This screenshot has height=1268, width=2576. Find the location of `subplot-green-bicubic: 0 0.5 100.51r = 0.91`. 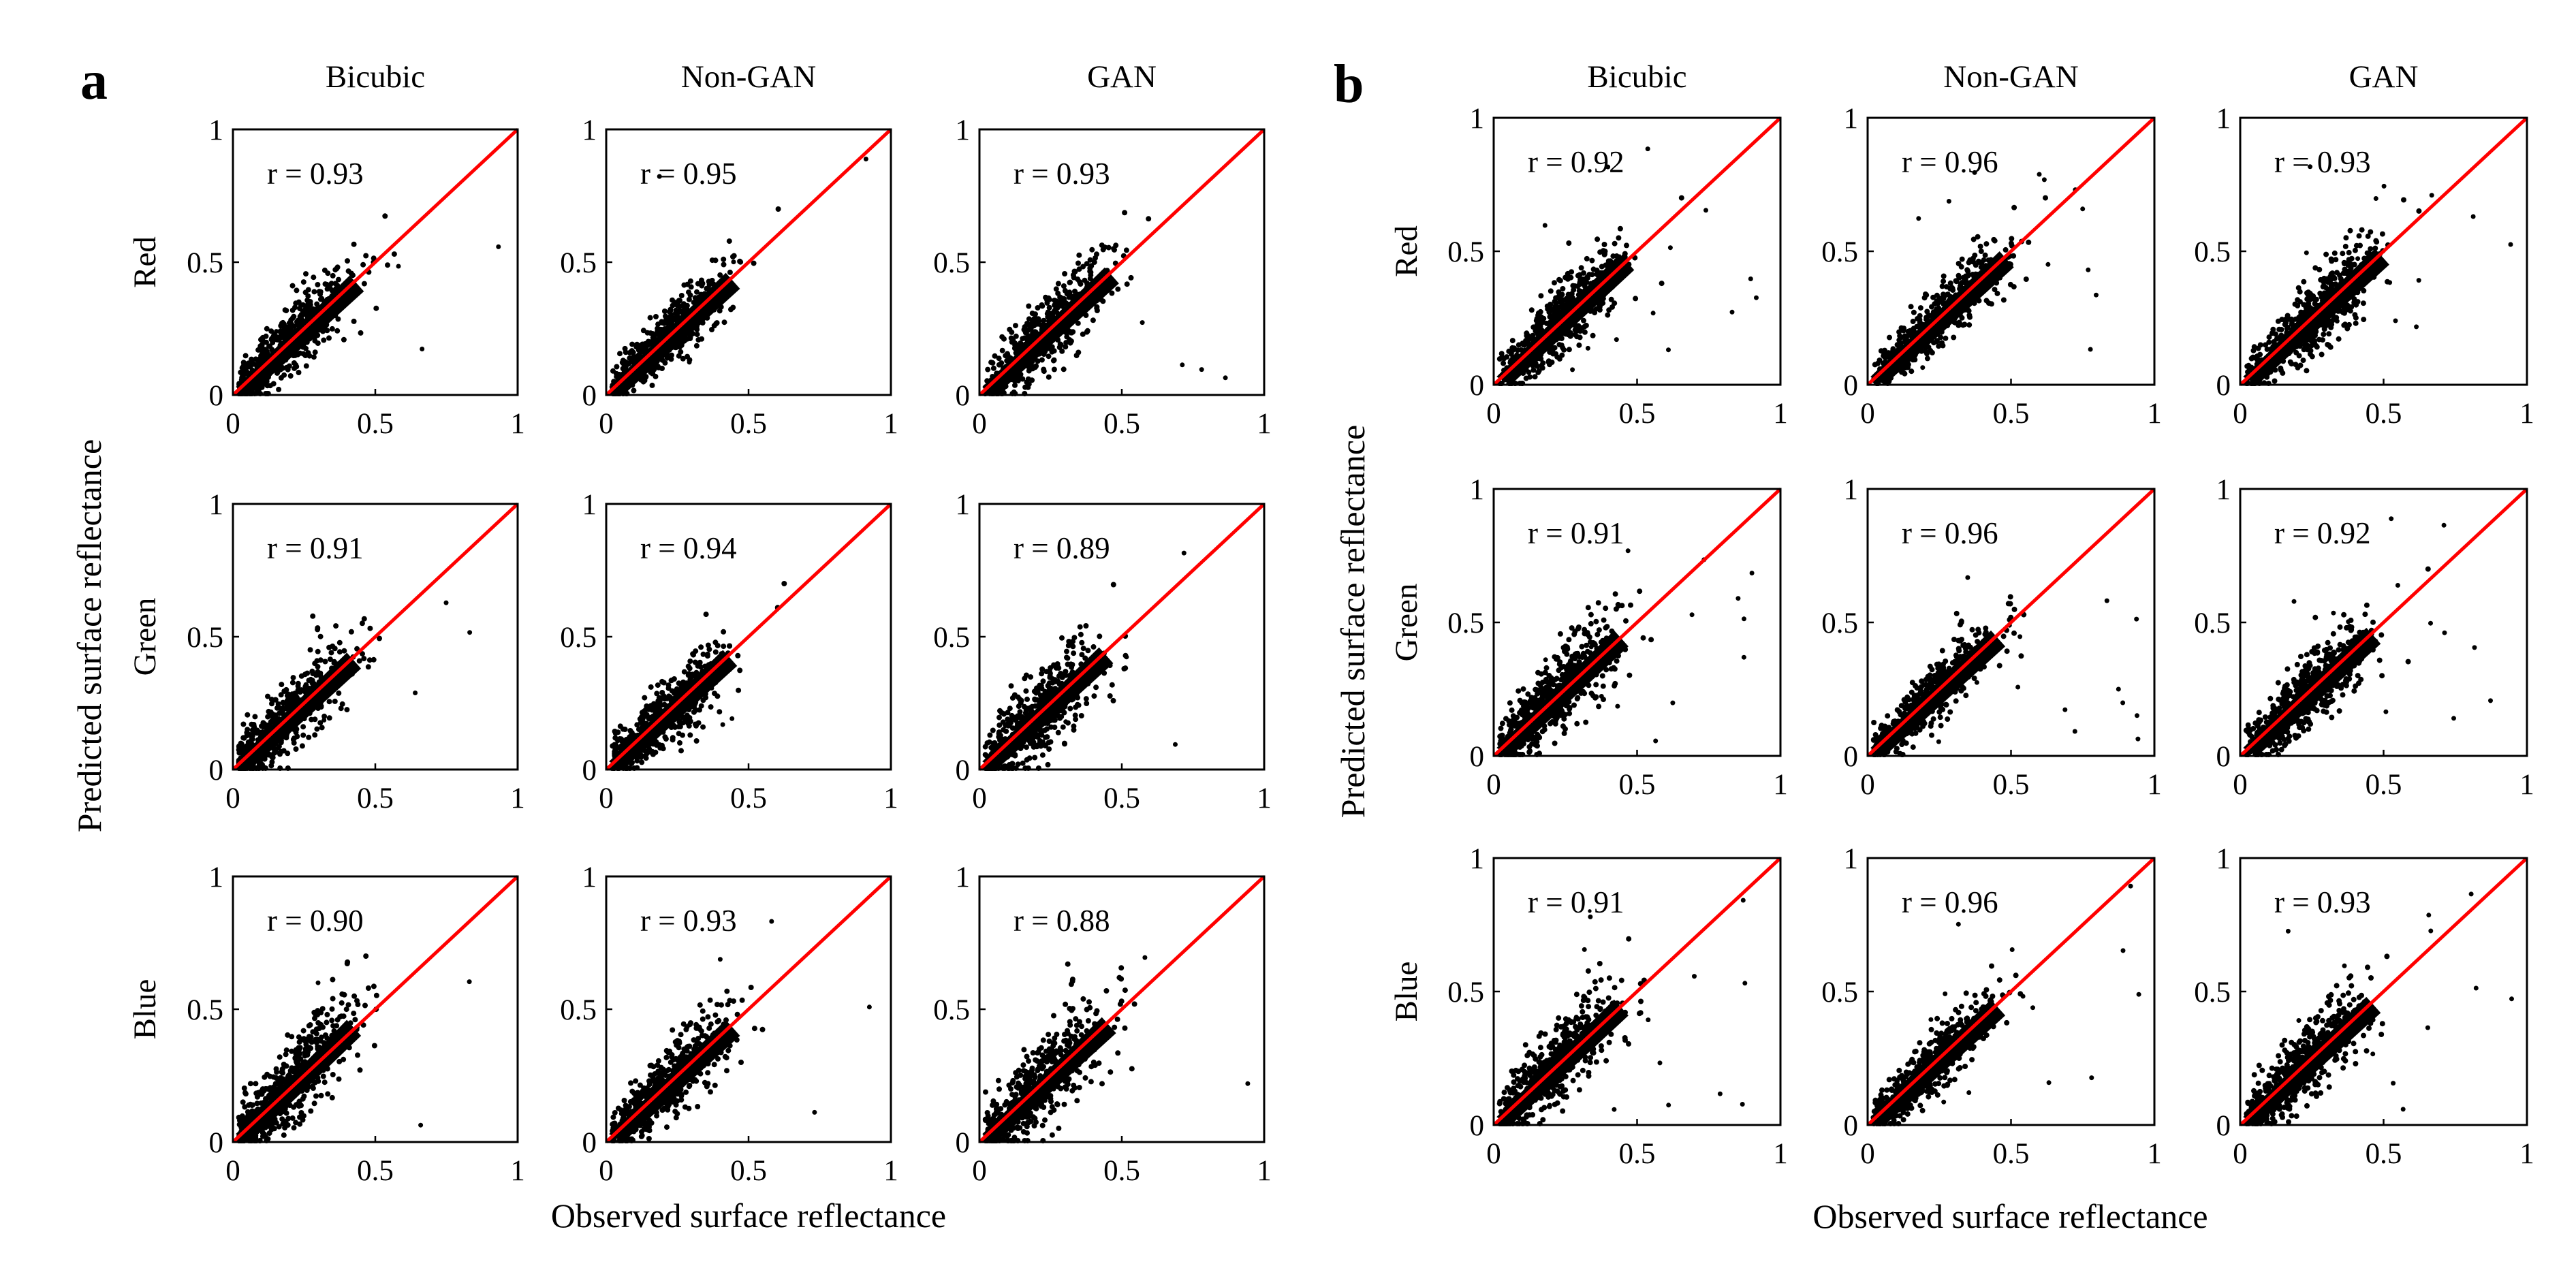

subplot-green-bicubic: 0 0.5 100.51r = 0.91 is located at coordinates (356, 651).